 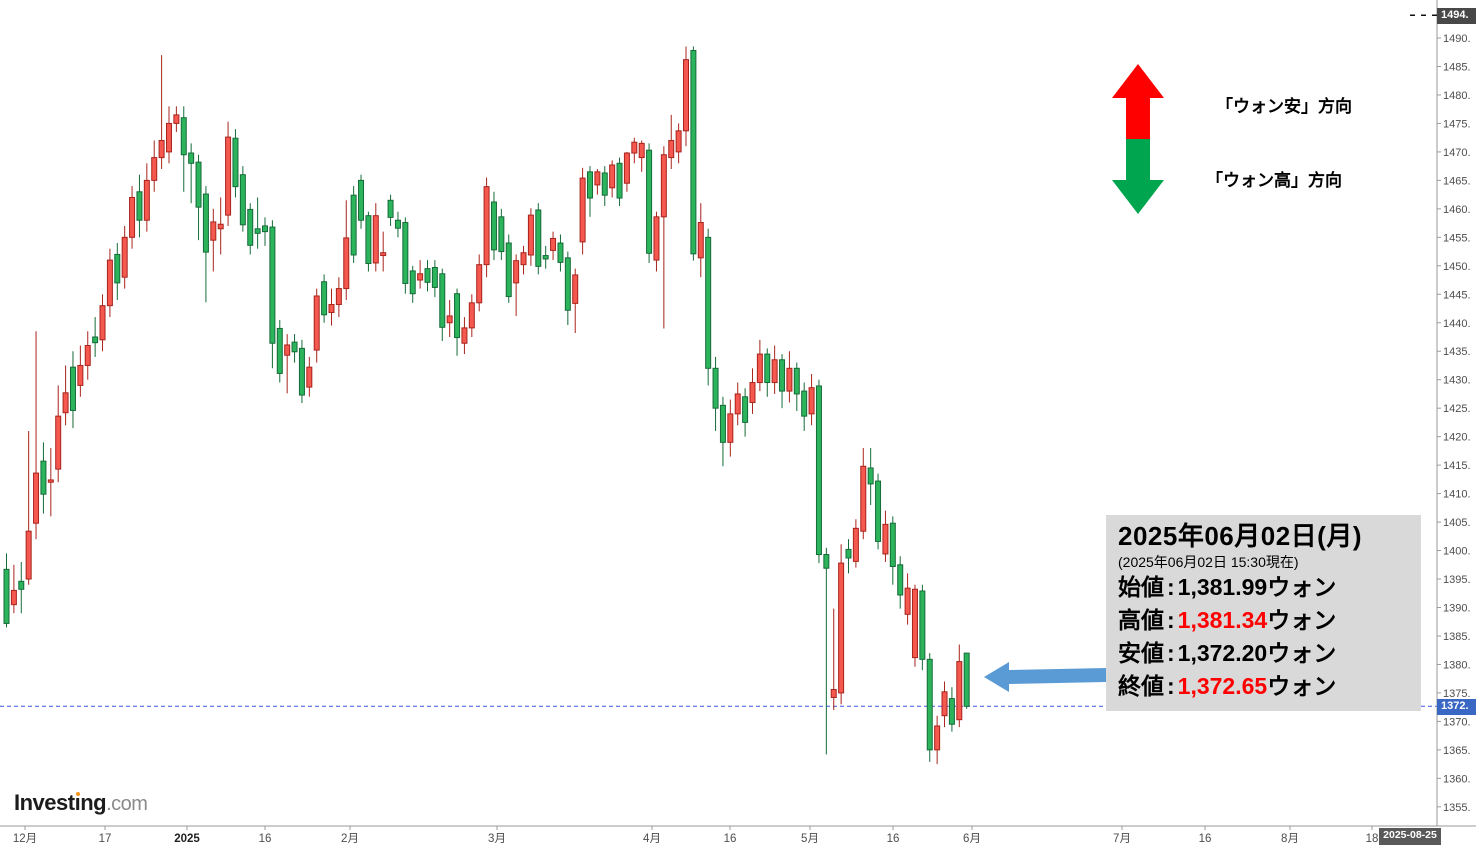 What do you see at coordinates (1240, 536) in the screenshot?
I see `quote-date-title: 2025年06月02日(月)` at bounding box center [1240, 536].